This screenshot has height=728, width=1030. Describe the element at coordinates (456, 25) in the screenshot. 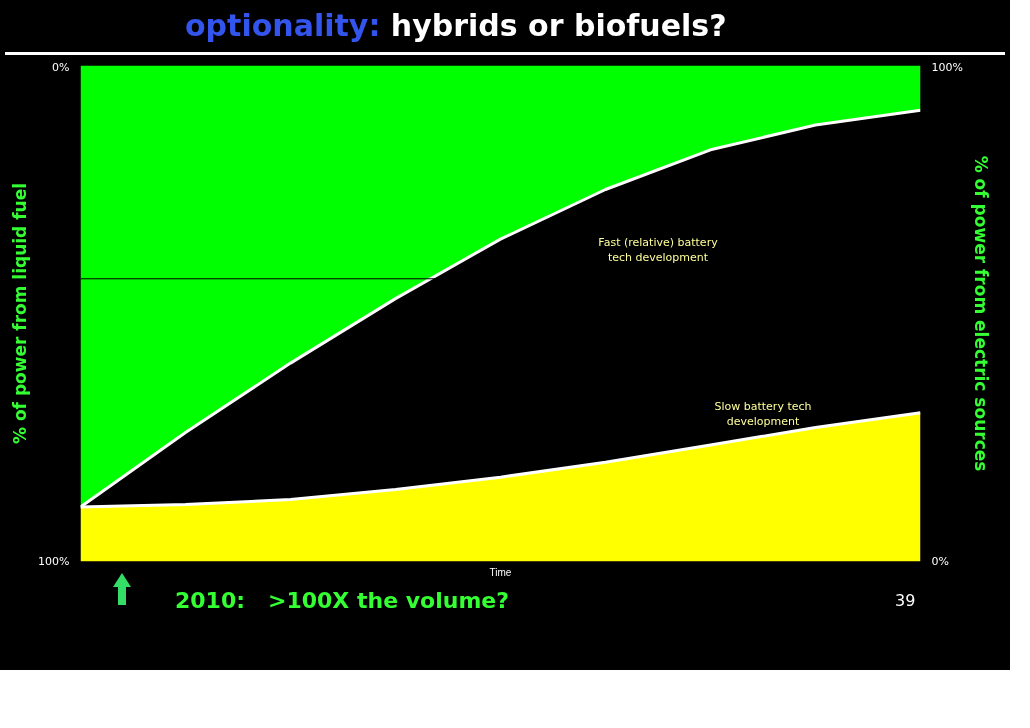

I see `chart-title: optionality: hybrids or biofuels?` at that location.